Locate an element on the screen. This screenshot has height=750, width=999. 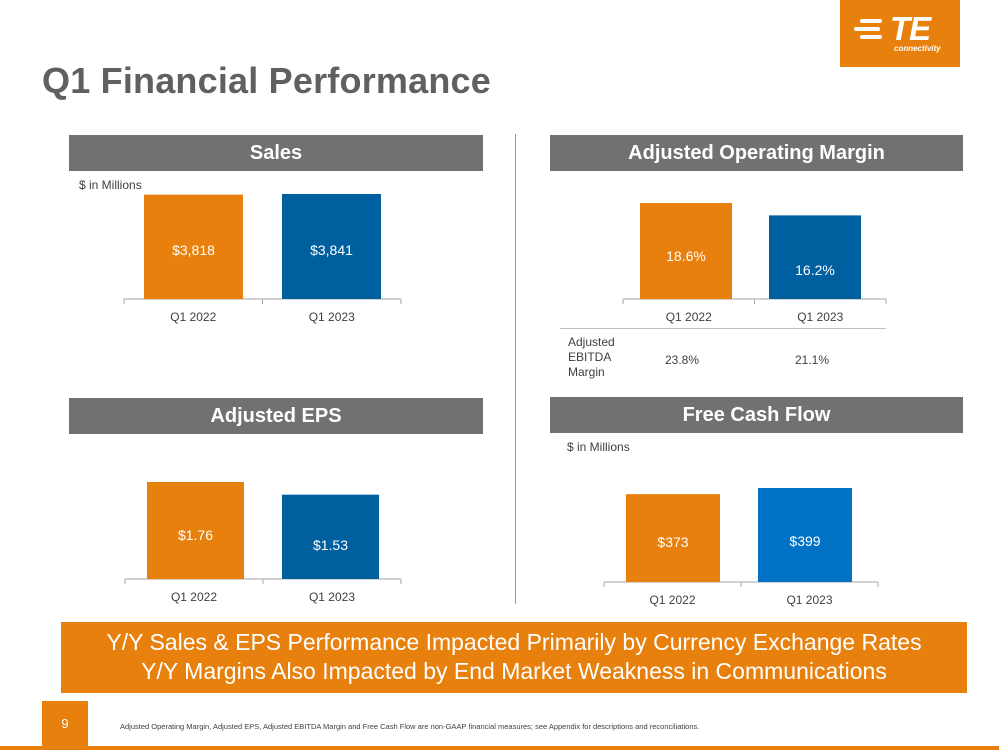
sales-category-label-1: Q1 2023 is located at coordinates (332, 317).